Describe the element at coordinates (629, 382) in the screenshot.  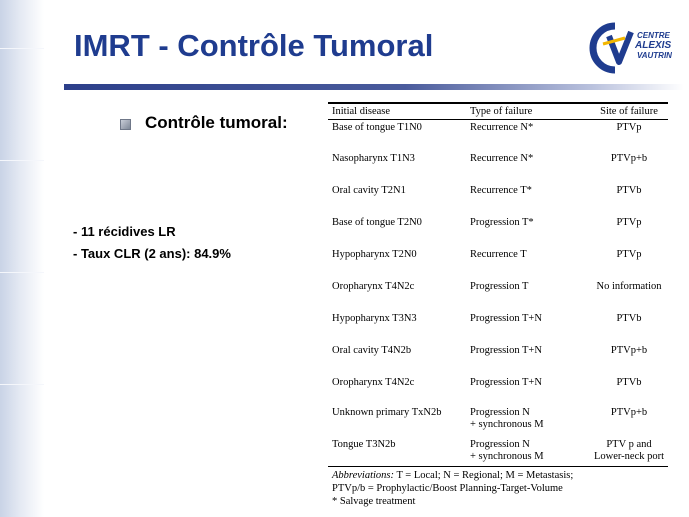
I see `row9-site: PTVb` at that location.